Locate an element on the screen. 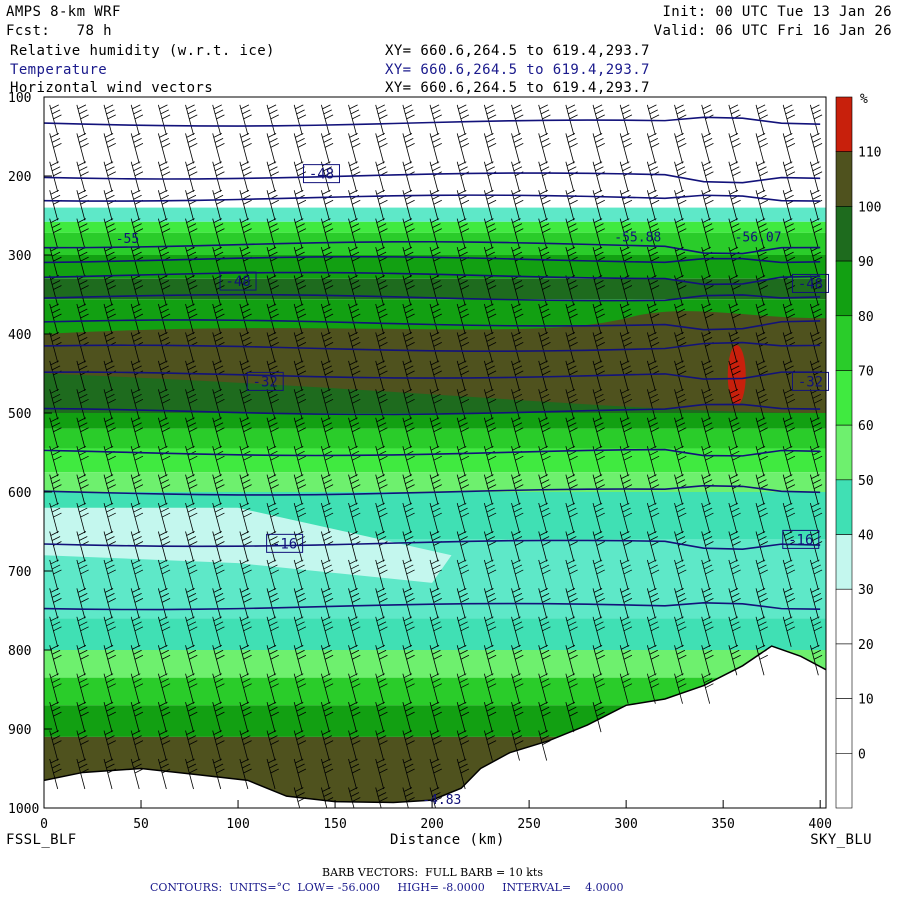 The image size is (900, 900). rh-max-spot is located at coordinates (736, 375).